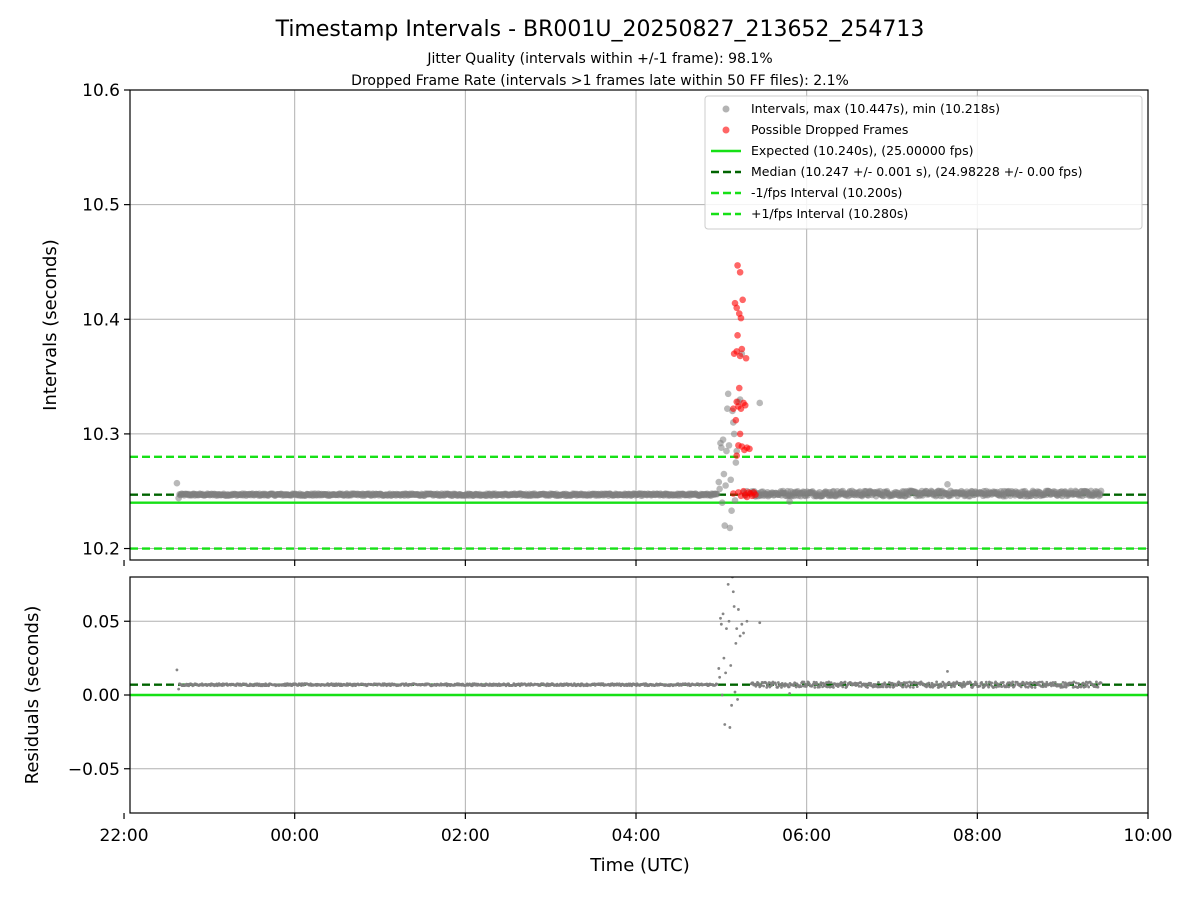  I want to click on legend-label-minus-fps: -1/fps Interval (10.200s), so click(826, 192).